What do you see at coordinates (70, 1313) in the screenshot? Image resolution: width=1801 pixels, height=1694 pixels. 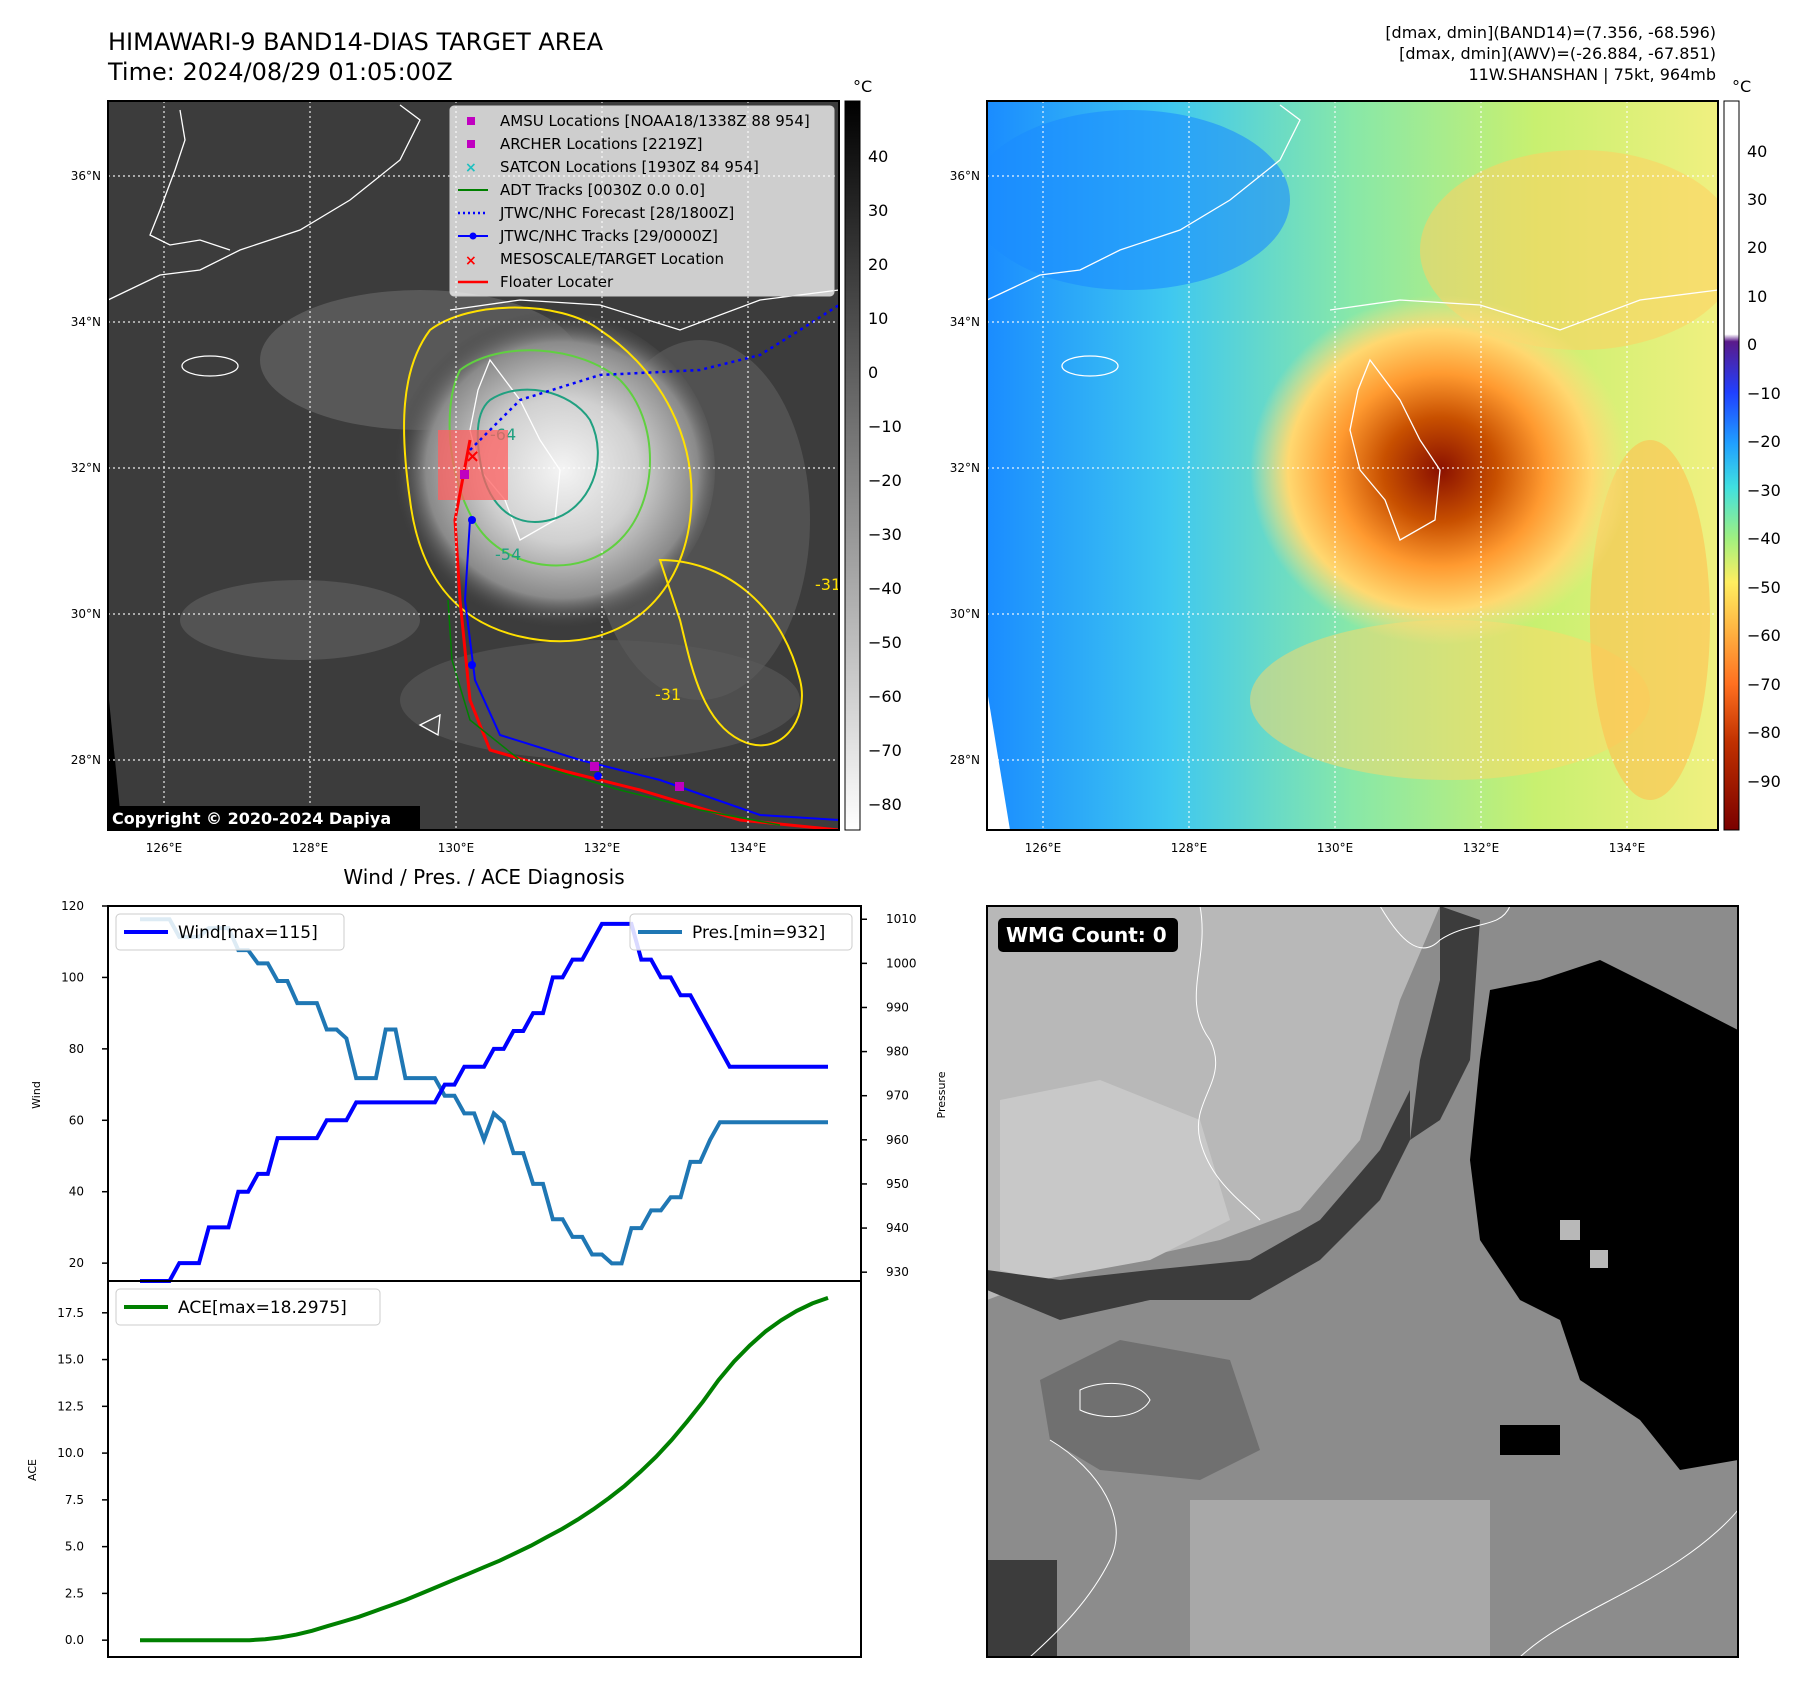 I see `ace-tick-label: 17.5` at bounding box center [70, 1313].